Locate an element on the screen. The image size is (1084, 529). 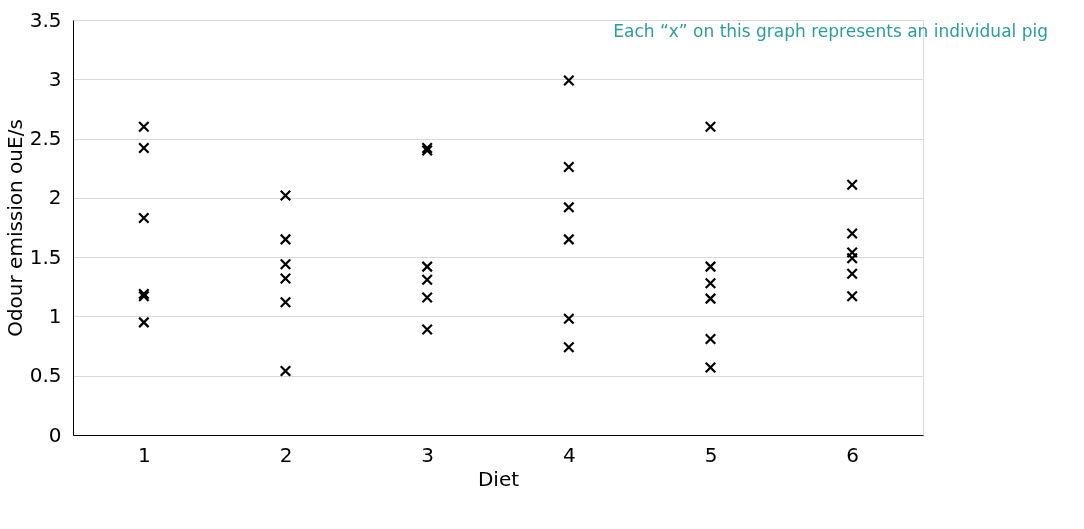
y-tick-label: 0 is located at coordinates (55, 434).